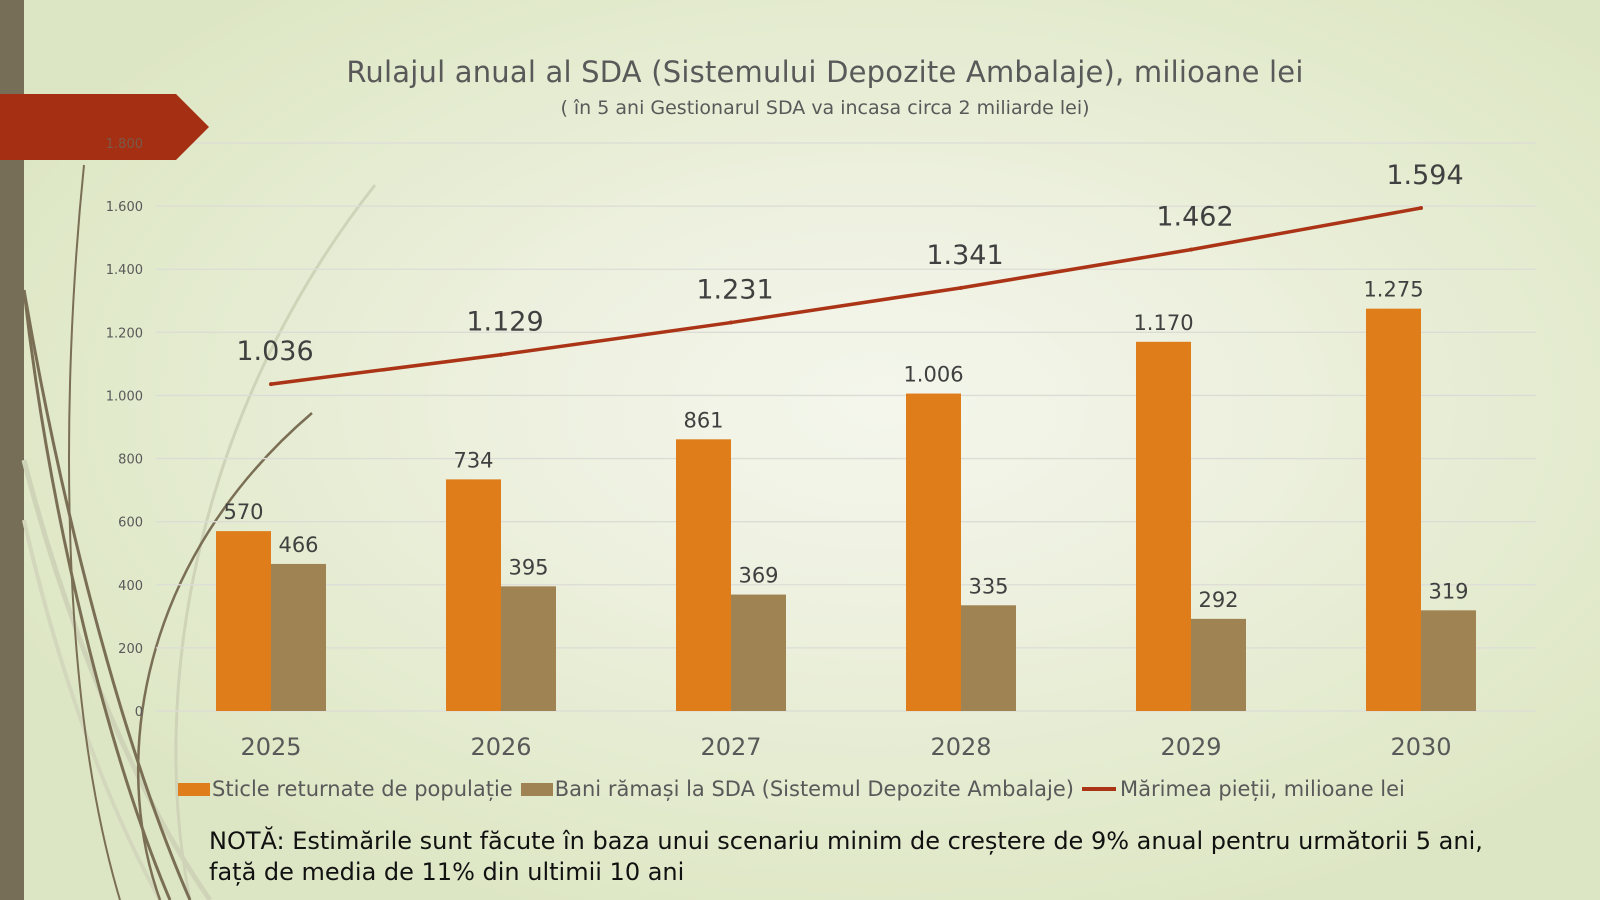  Describe the element at coordinates (1393, 290) in the screenshot. I see `data-label-sticle: 1.275` at that location.